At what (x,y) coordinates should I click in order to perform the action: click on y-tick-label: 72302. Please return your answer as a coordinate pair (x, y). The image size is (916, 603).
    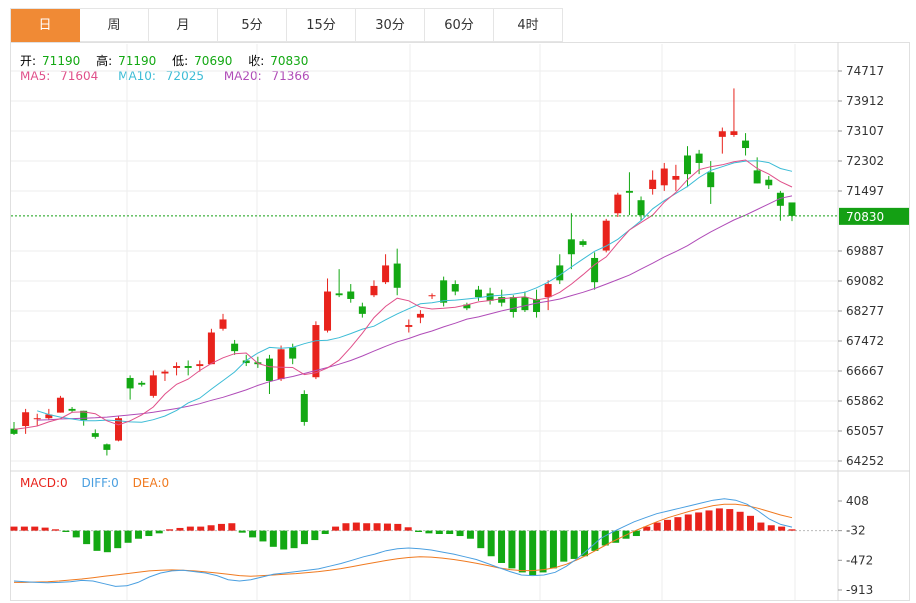
    Looking at the image, I should click on (865, 161).